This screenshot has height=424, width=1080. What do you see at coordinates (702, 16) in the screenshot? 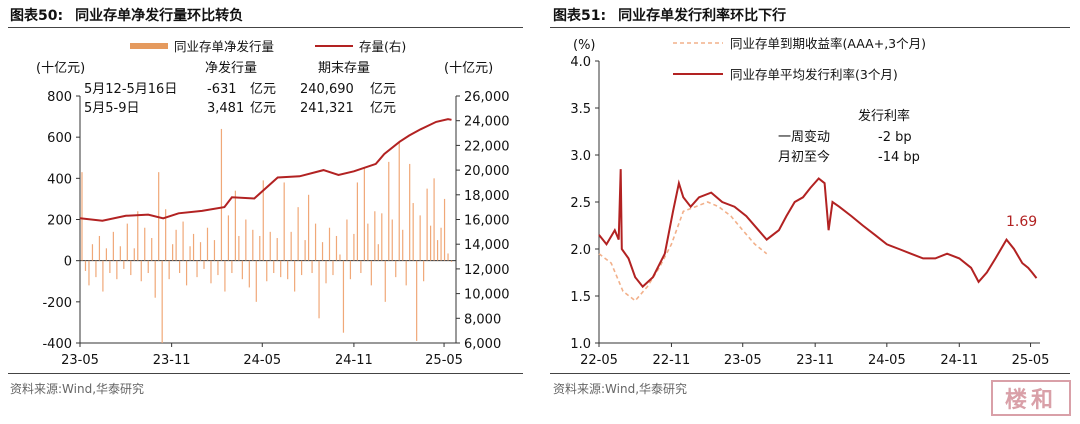
I see `right-title-text: 同业存单发行利率环比下行` at bounding box center [702, 16].